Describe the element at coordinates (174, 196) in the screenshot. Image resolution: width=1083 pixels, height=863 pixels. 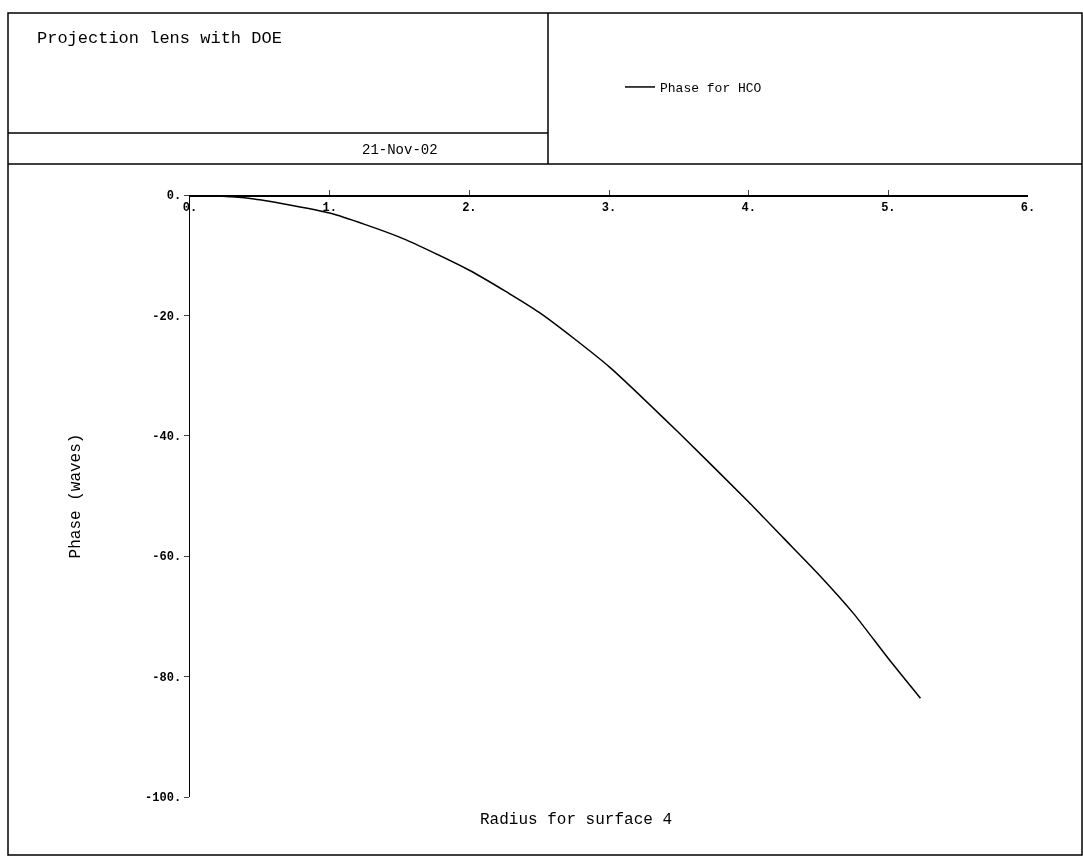
I see `y-tick-label: 0.` at that location.